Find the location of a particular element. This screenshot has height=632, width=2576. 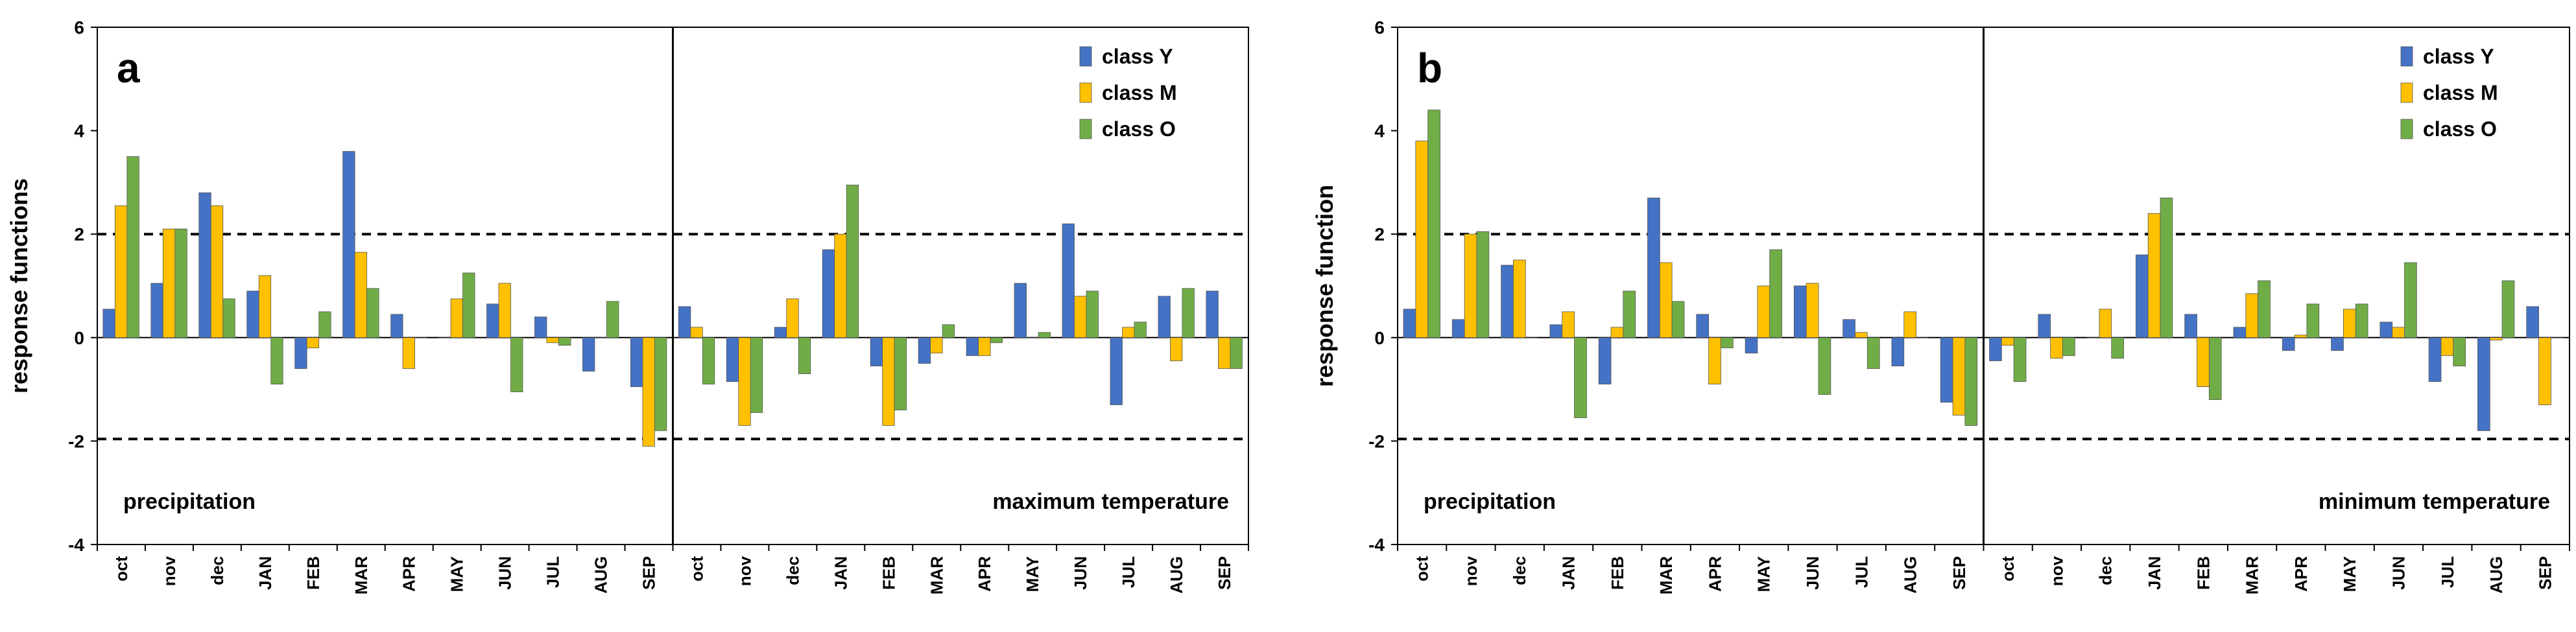

x-tick-label: MAR is located at coordinates (1666, 575).